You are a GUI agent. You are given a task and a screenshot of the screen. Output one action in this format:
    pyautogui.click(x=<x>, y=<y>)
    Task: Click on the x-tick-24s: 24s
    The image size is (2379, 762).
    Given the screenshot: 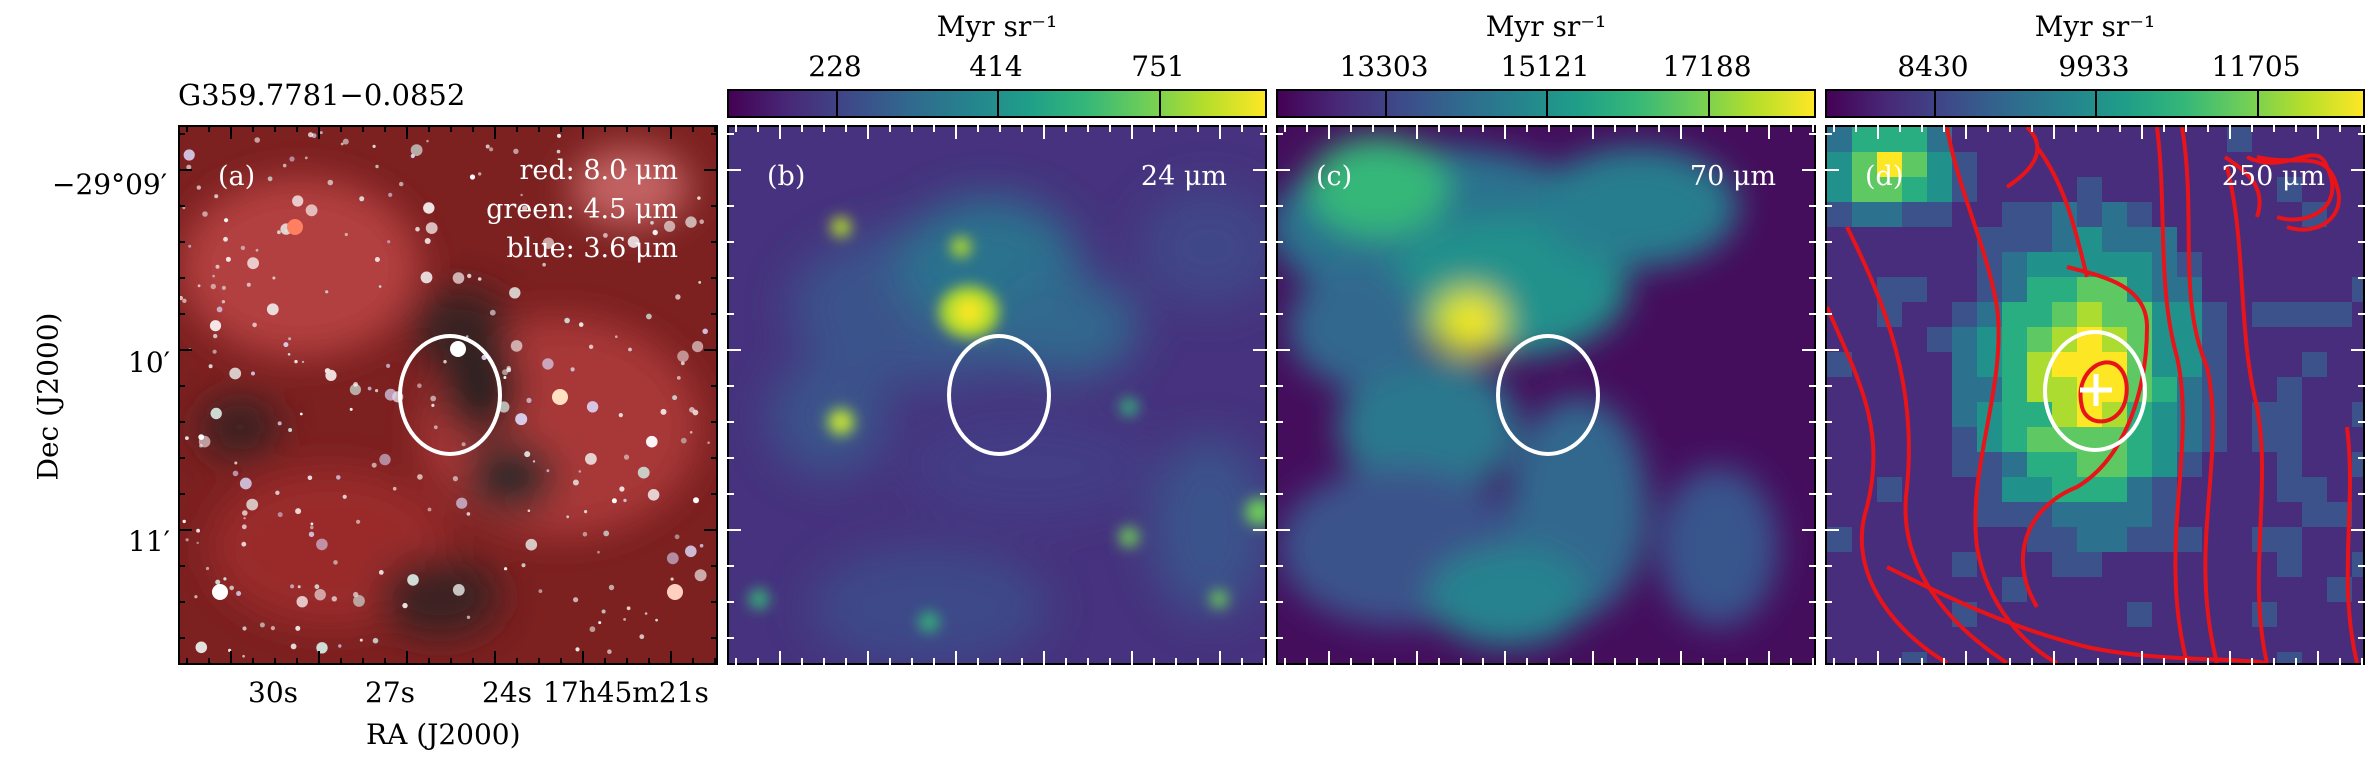 What is the action you would take?
    pyautogui.click(x=507, y=692)
    